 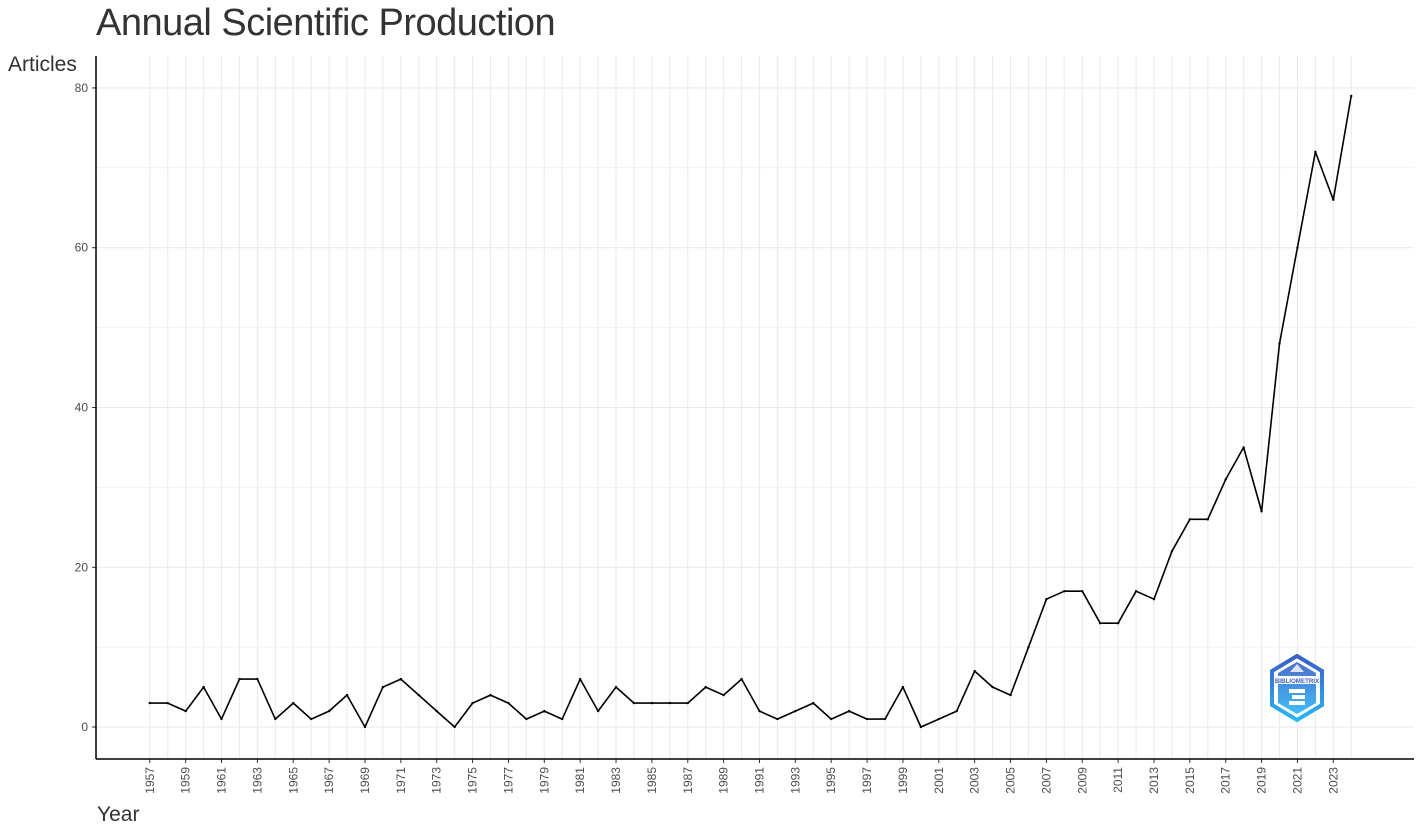 What do you see at coordinates (544, 780) in the screenshot?
I see `x-tick-label: 1979` at bounding box center [544, 780].